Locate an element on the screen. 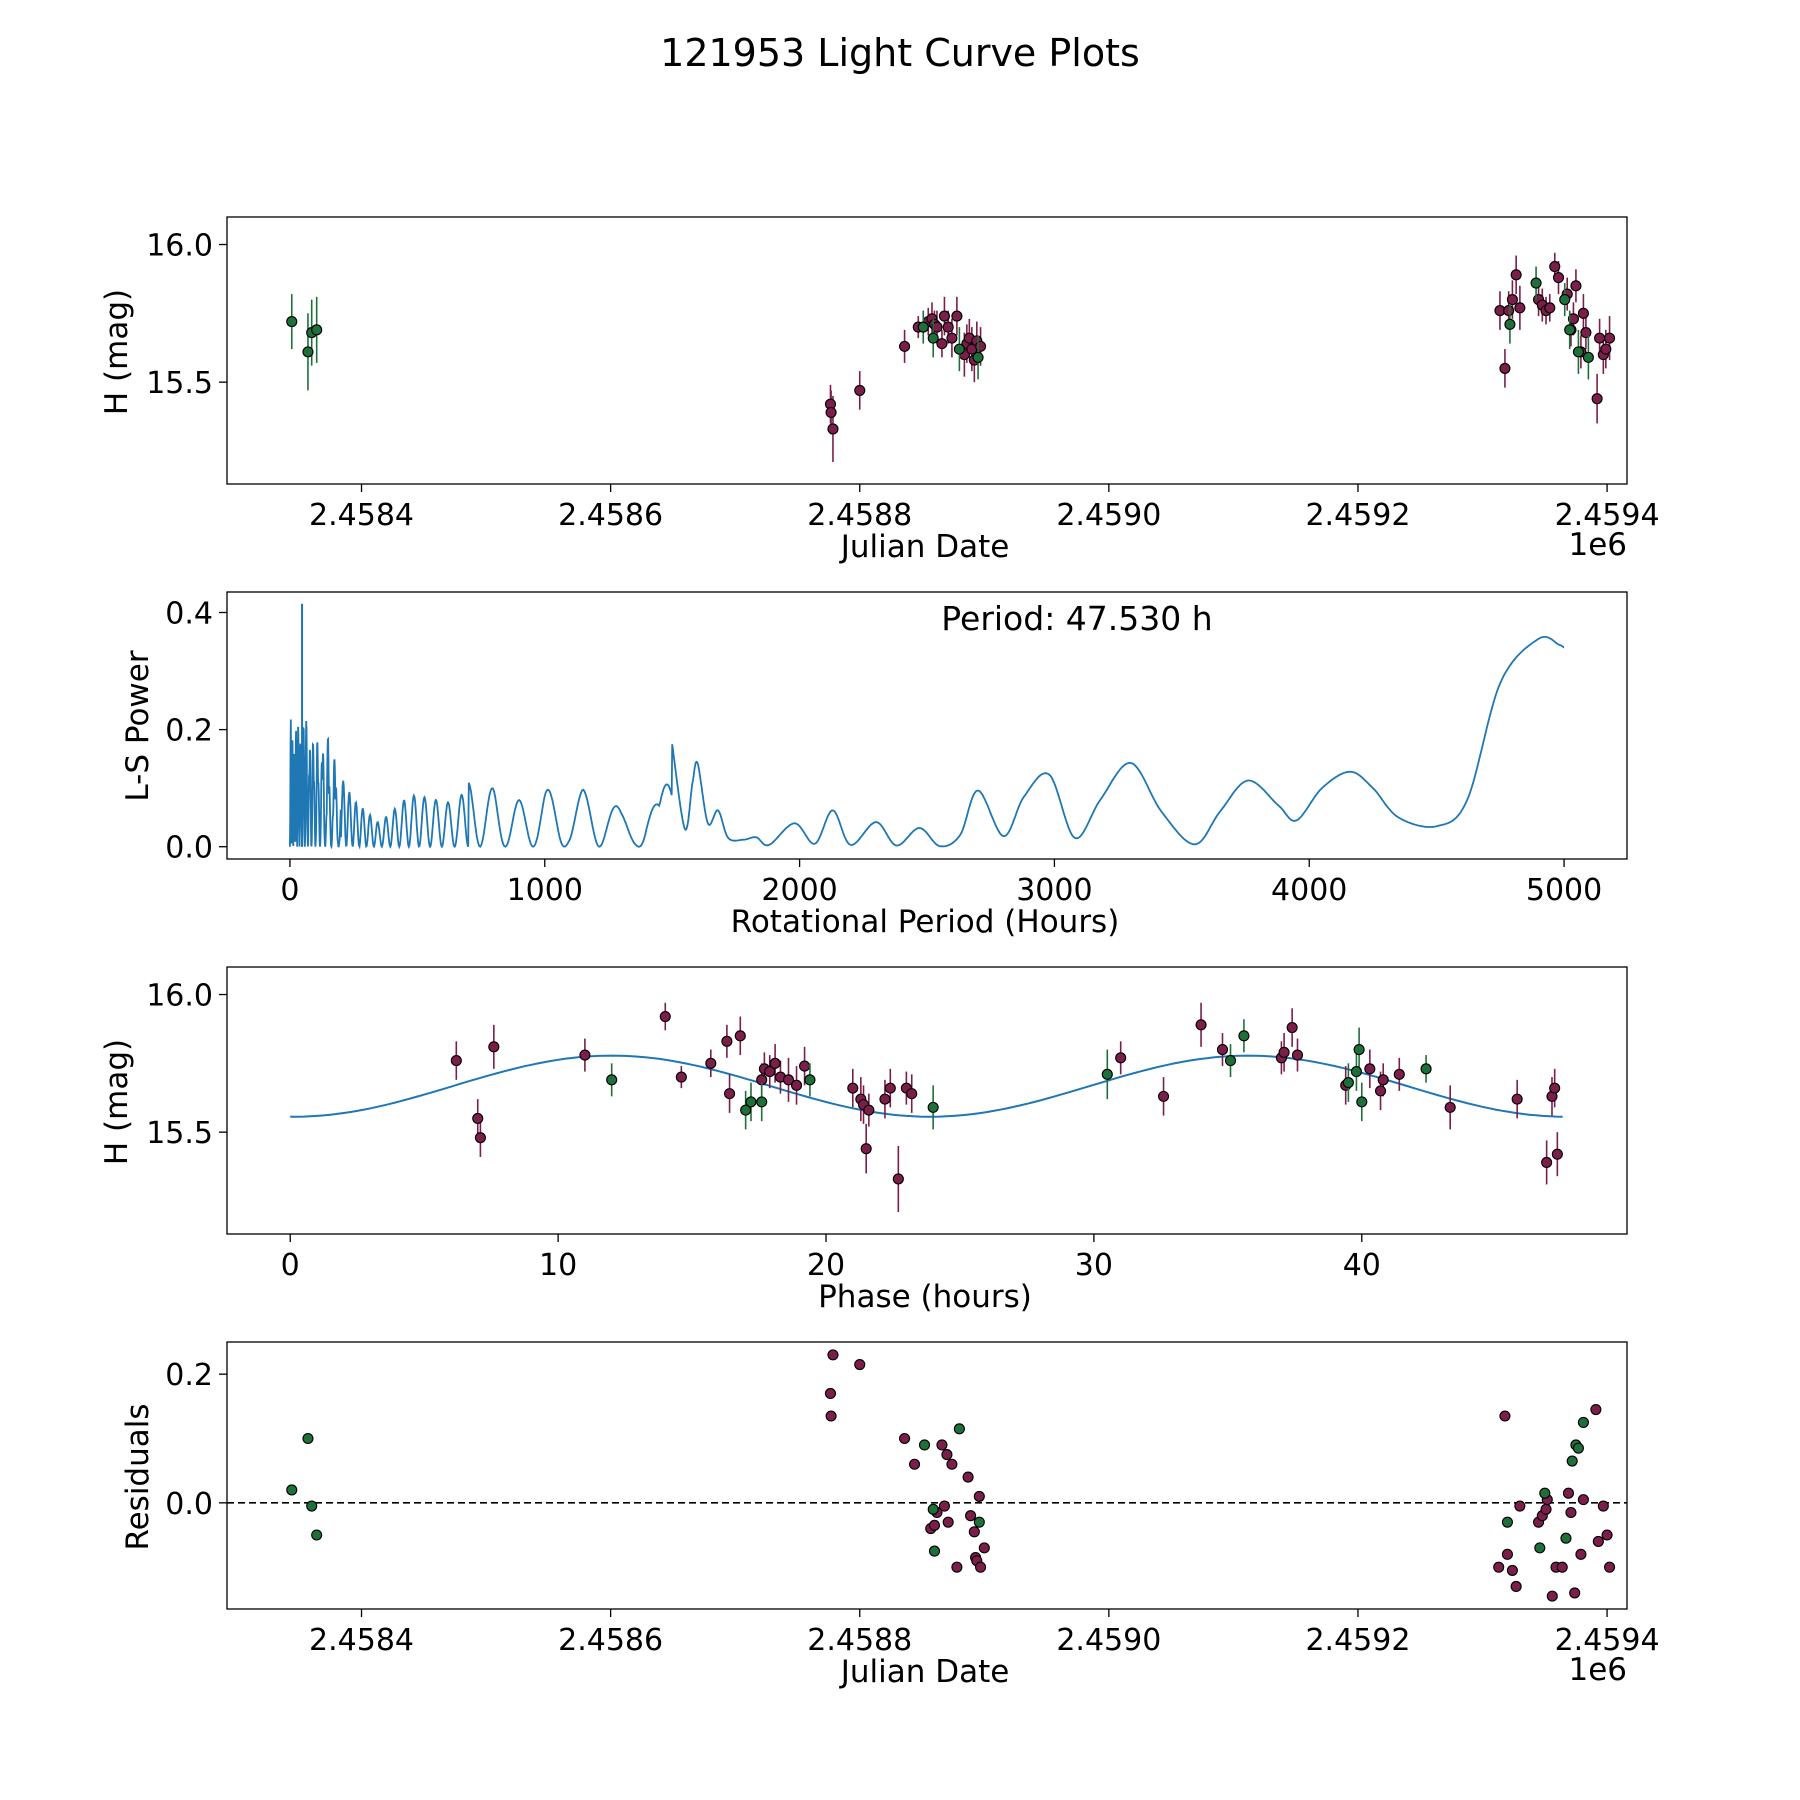 The image size is (1800, 1800). light_curve-xtick-label: 2.4590 is located at coordinates (1108, 515).